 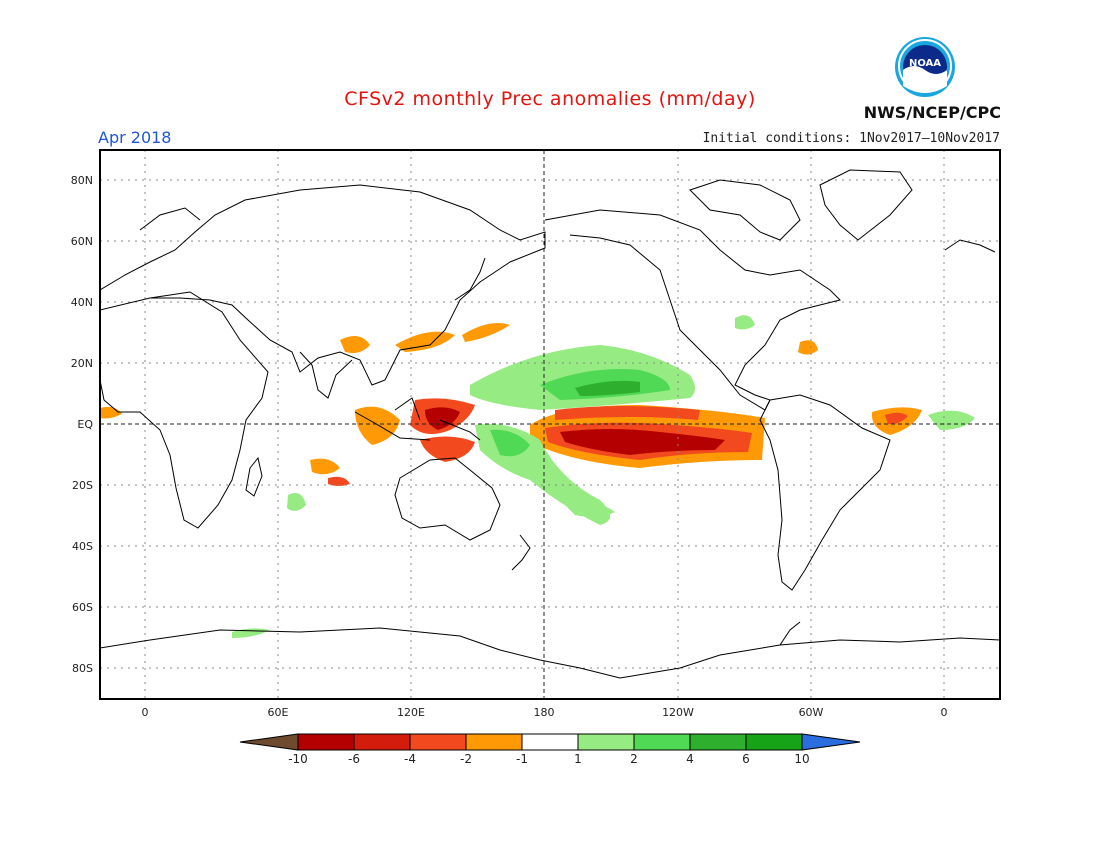 What do you see at coordinates (82, 241) in the screenshot?
I see `lat-label: 60N` at bounding box center [82, 241].